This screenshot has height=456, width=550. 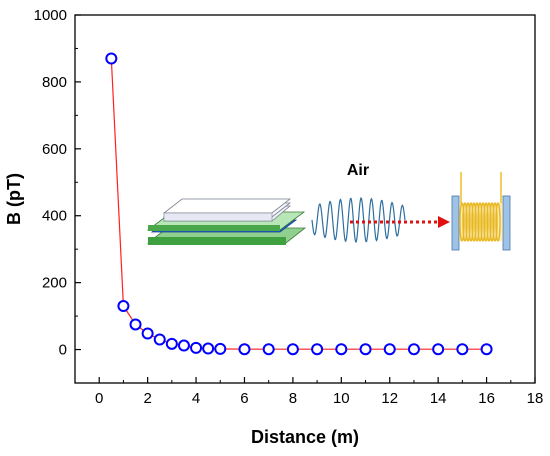 I want to click on air-label: Air, so click(x=358, y=170).